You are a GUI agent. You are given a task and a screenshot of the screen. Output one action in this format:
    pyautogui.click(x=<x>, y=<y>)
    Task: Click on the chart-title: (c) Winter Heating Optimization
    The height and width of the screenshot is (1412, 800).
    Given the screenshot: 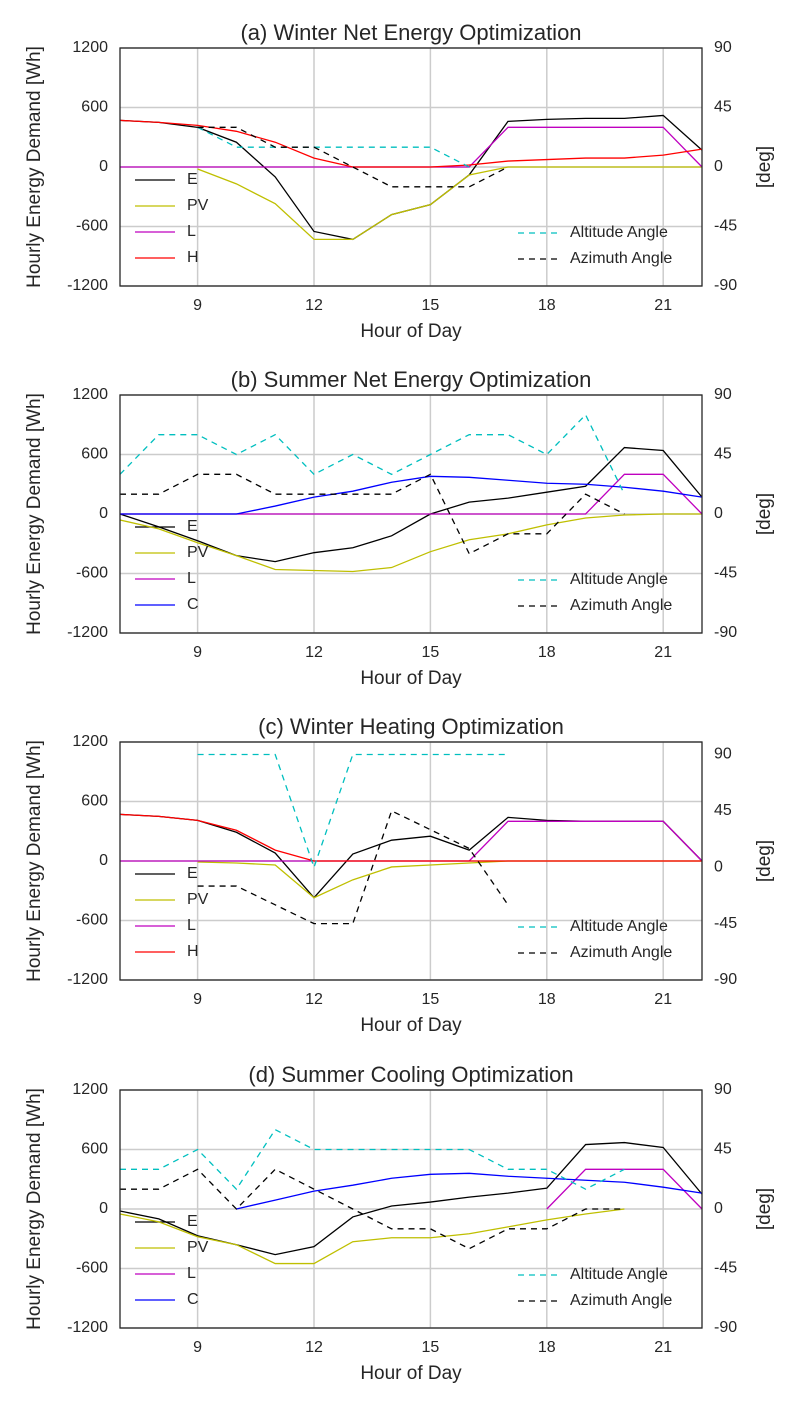 What is the action you would take?
    pyautogui.click(x=411, y=726)
    